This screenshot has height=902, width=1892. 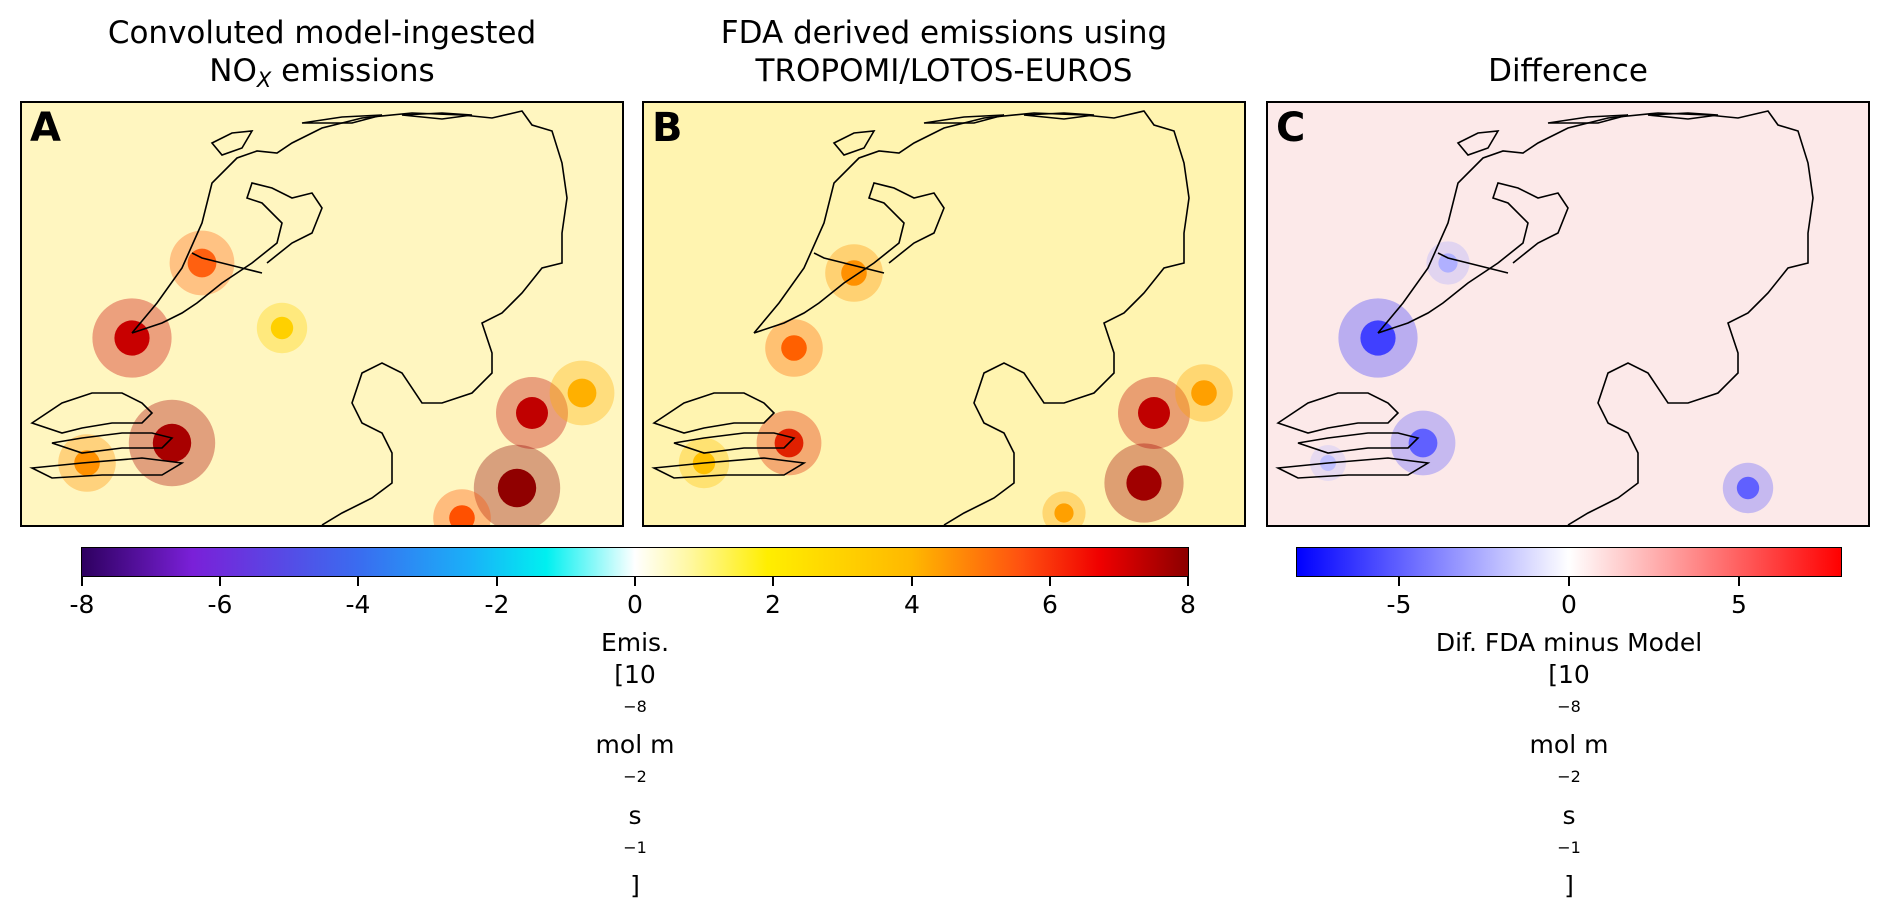 I want to click on diff-tick-label: 5, so click(x=1739, y=604).